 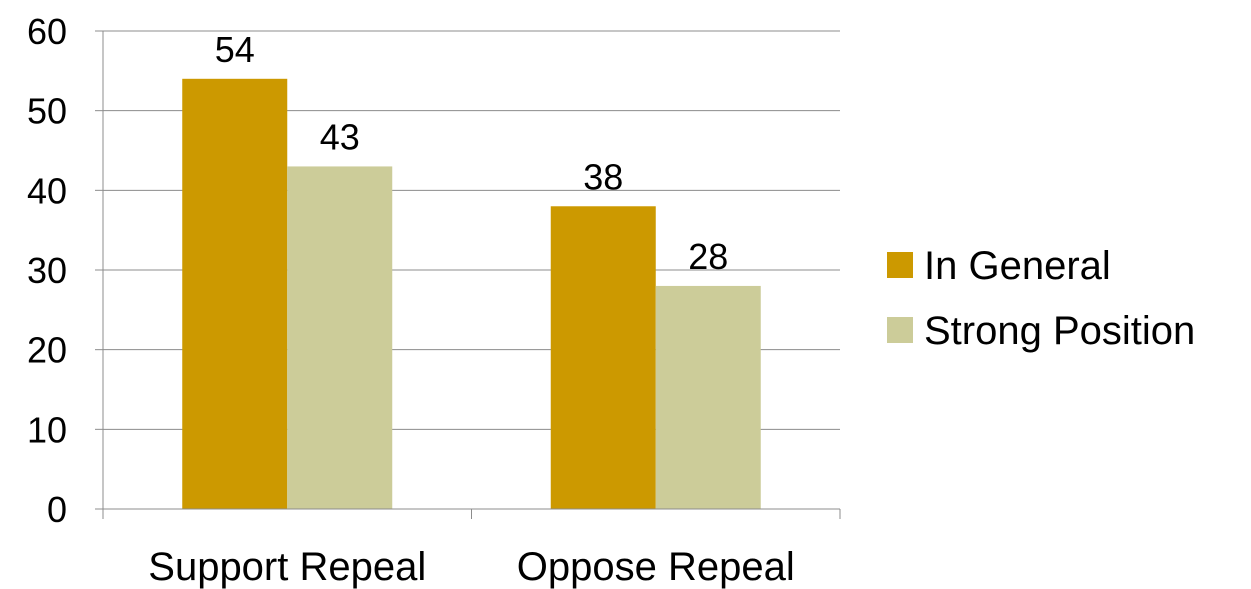 What do you see at coordinates (1041, 298) in the screenshot?
I see `legend: In General Strong Position` at bounding box center [1041, 298].